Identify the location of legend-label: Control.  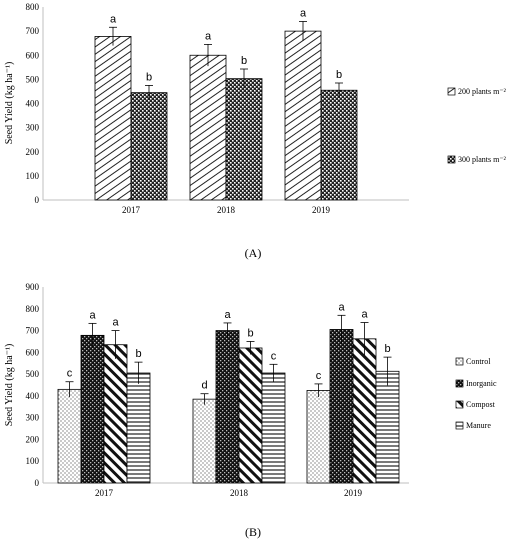
(478, 361).